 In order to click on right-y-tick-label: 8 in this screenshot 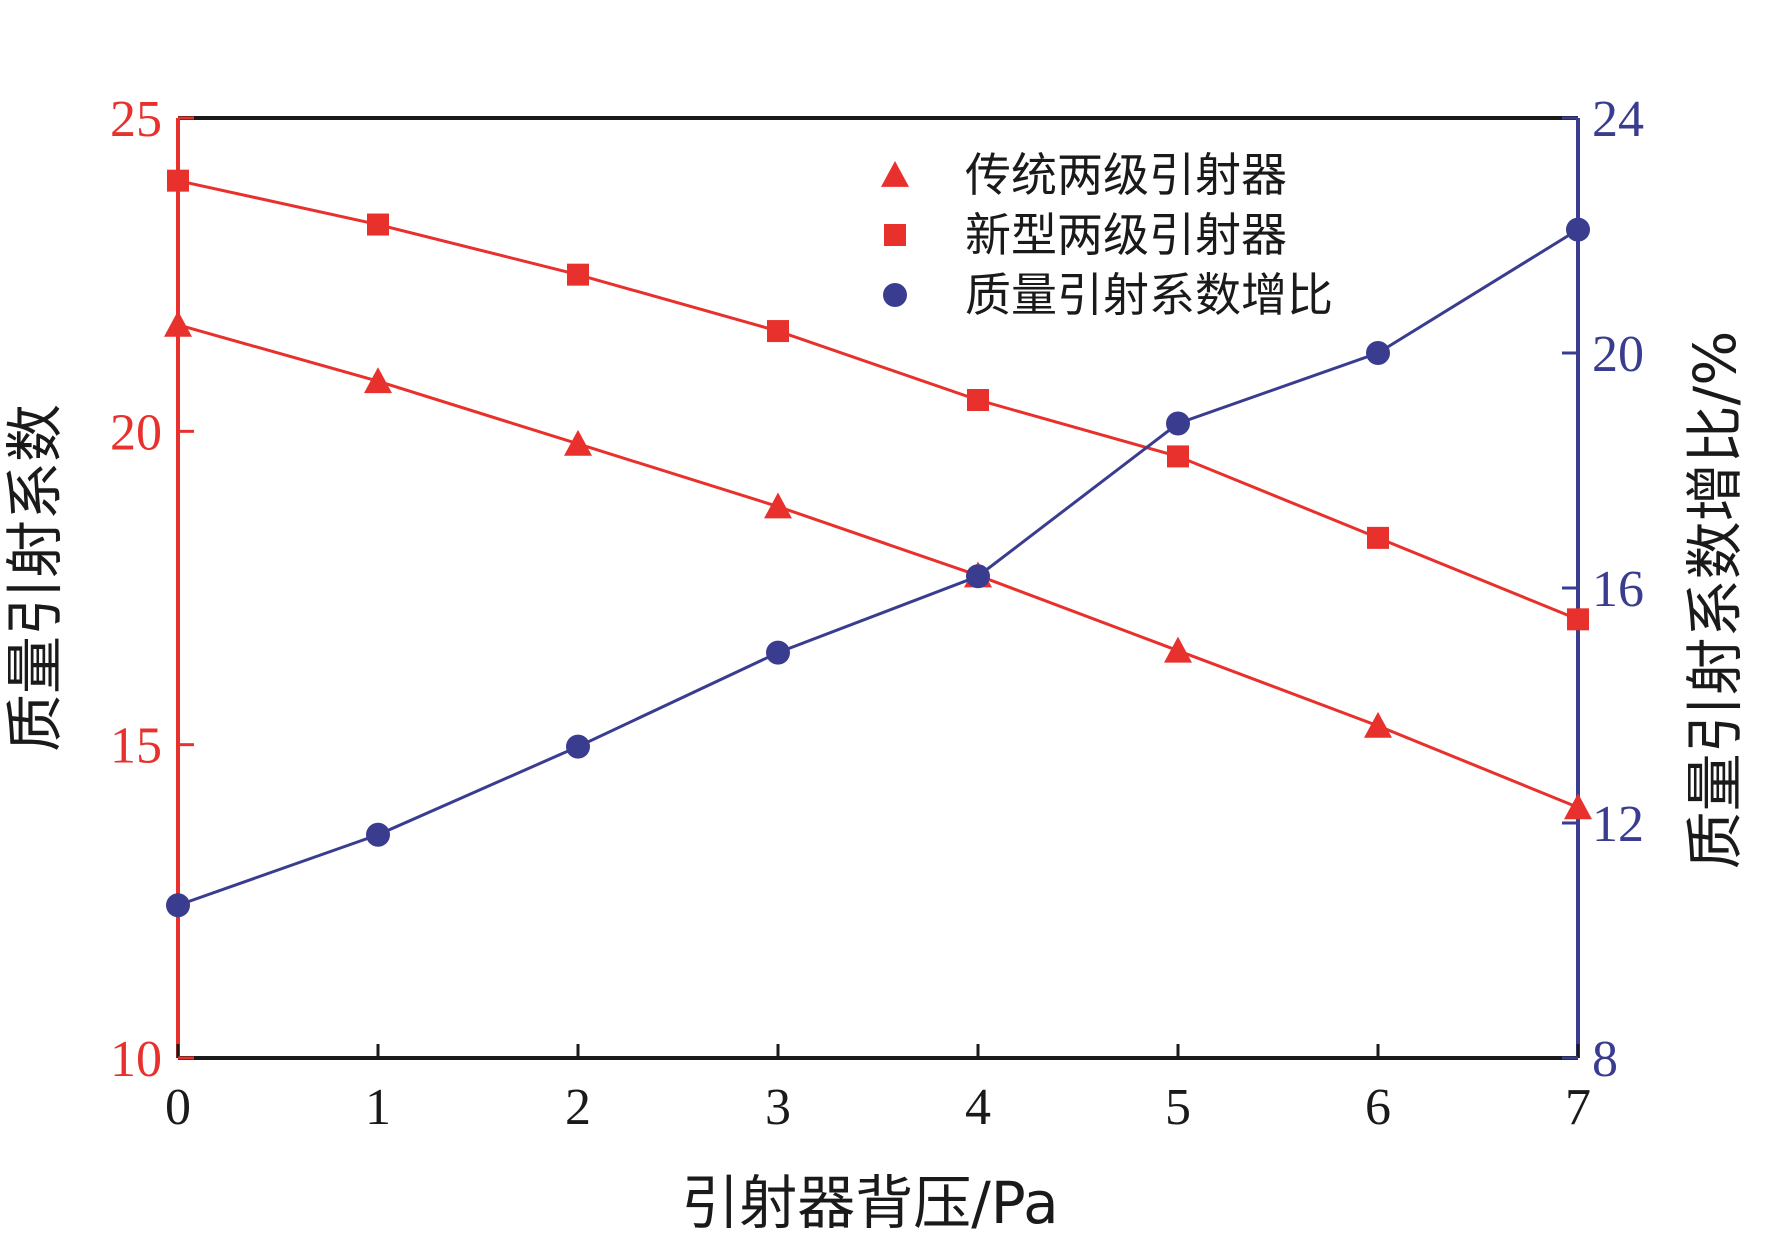, I will do `click(1605, 1059)`.